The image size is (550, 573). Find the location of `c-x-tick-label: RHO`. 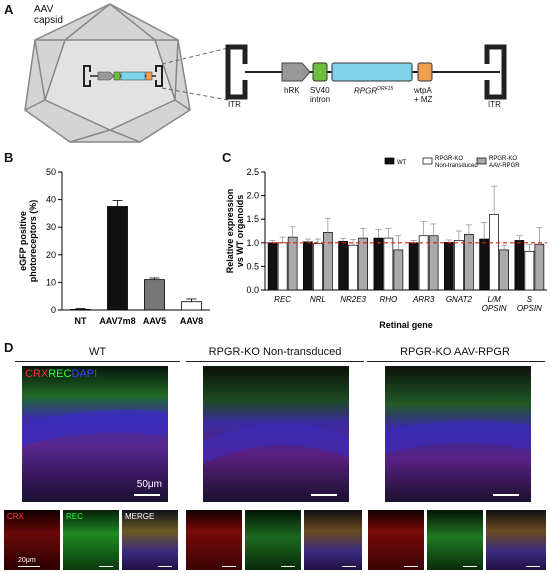

c-x-tick-label: RHO is located at coordinates (388, 299).